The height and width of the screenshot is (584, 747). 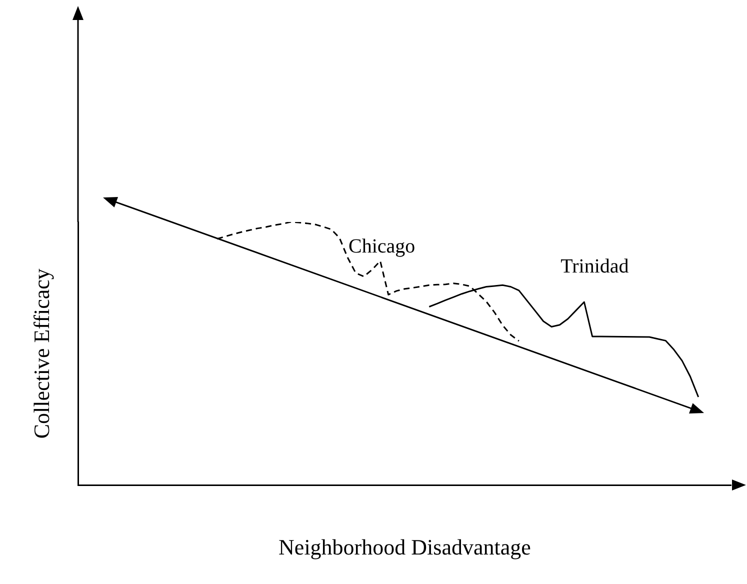 What do you see at coordinates (41, 353) in the screenshot?
I see `y-axis-title: Collective Efficacy` at bounding box center [41, 353].